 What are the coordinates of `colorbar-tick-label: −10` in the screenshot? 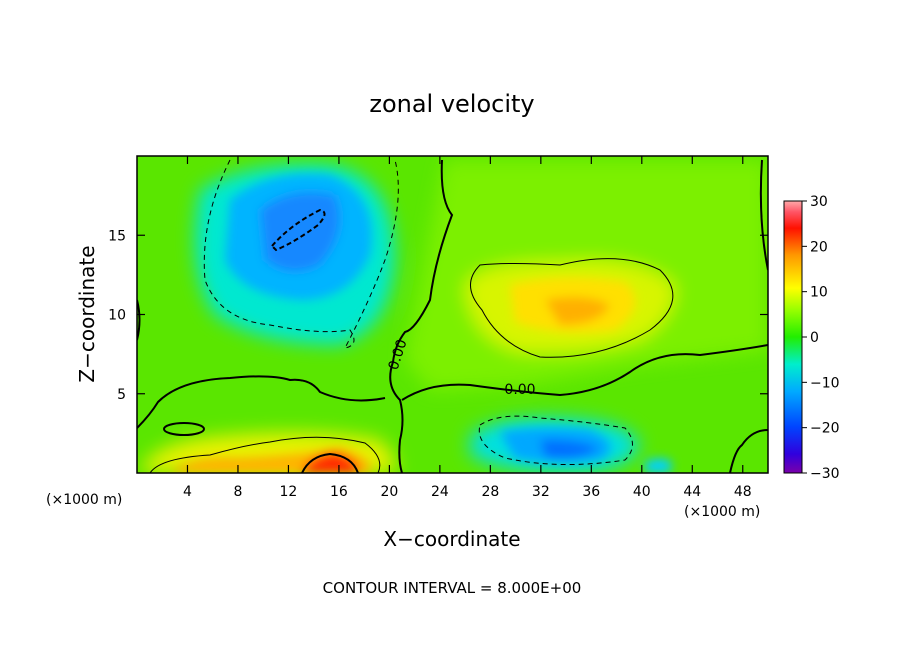 It's located at (825, 383).